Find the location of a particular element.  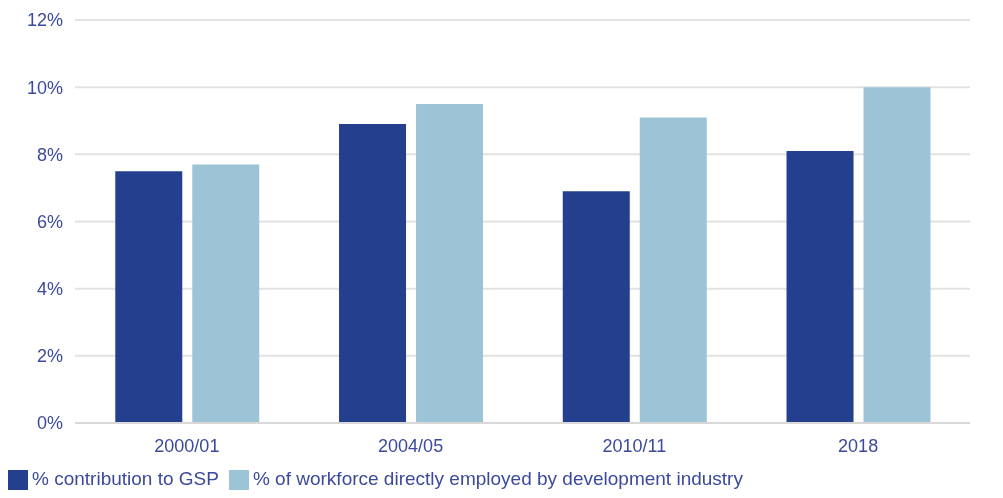

legend-label: % of workforce directly employed by development industry is located at coordinates (497, 478).